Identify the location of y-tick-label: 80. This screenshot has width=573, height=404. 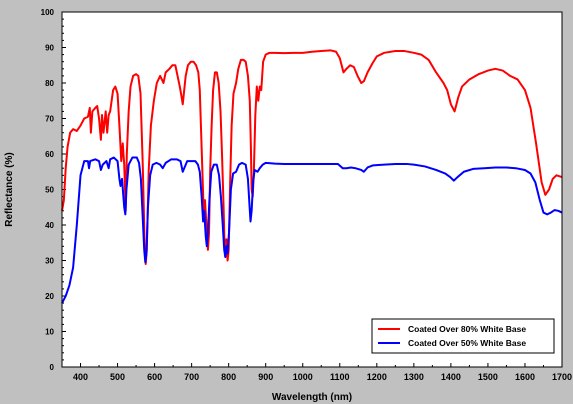
(49, 83).